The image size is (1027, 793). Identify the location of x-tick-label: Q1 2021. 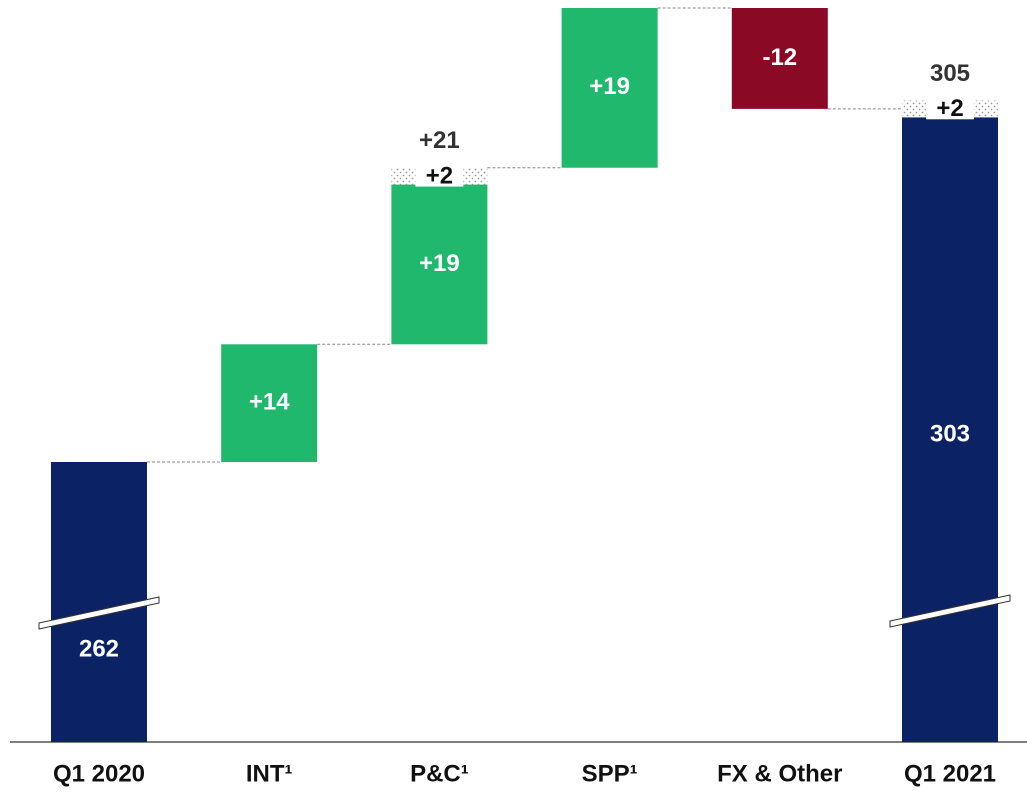
(950, 773).